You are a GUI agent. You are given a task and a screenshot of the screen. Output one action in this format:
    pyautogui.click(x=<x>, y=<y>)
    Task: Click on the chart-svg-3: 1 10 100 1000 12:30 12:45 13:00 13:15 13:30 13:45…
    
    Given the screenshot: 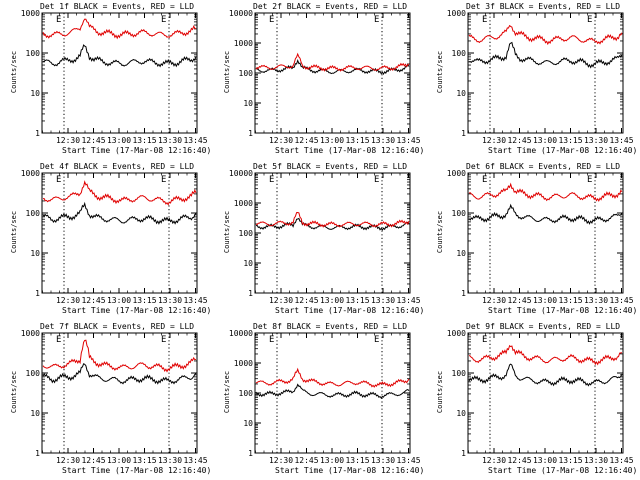 What is the action you would take?
    pyautogui.click(x=540, y=77)
    